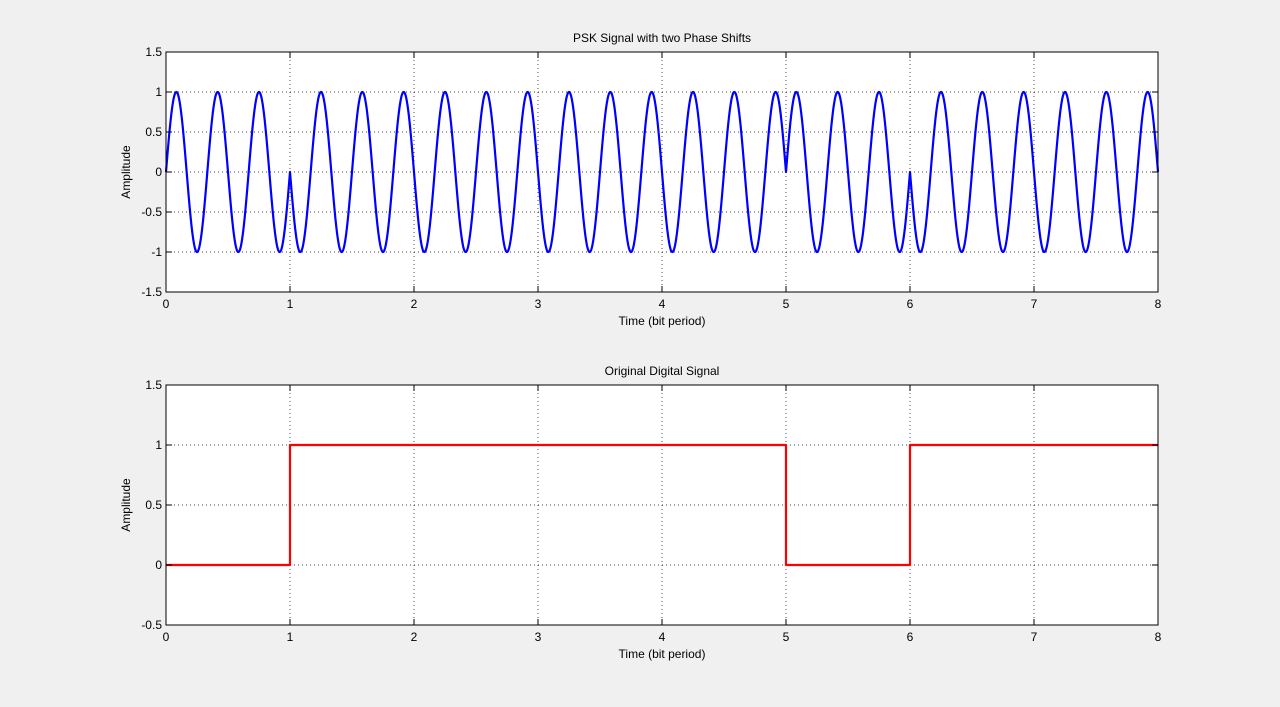 This screenshot has height=707, width=1280. Describe the element at coordinates (153, 385) in the screenshot. I see `digital-y-tick-label: 1.5` at that location.